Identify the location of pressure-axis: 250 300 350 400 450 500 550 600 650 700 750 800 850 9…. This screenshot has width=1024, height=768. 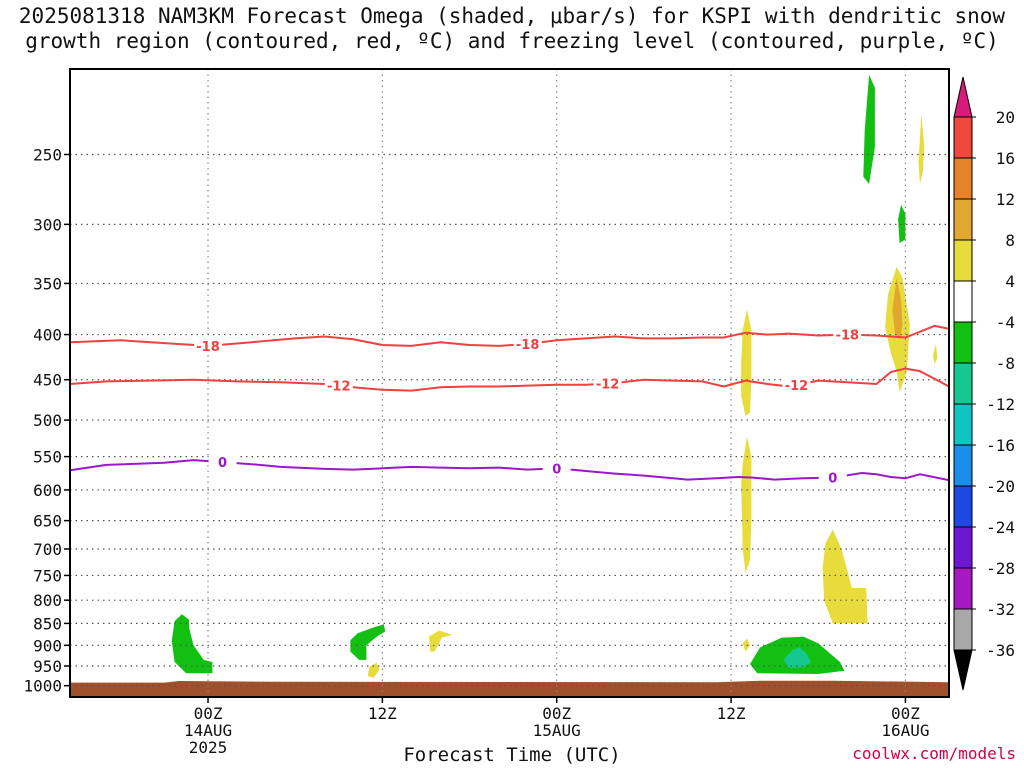
(46, 420).